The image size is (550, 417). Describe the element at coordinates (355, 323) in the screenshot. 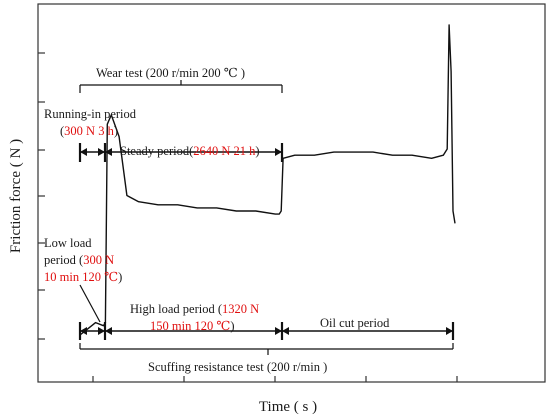

I see `oil-cut-label: Oil cut period` at that location.